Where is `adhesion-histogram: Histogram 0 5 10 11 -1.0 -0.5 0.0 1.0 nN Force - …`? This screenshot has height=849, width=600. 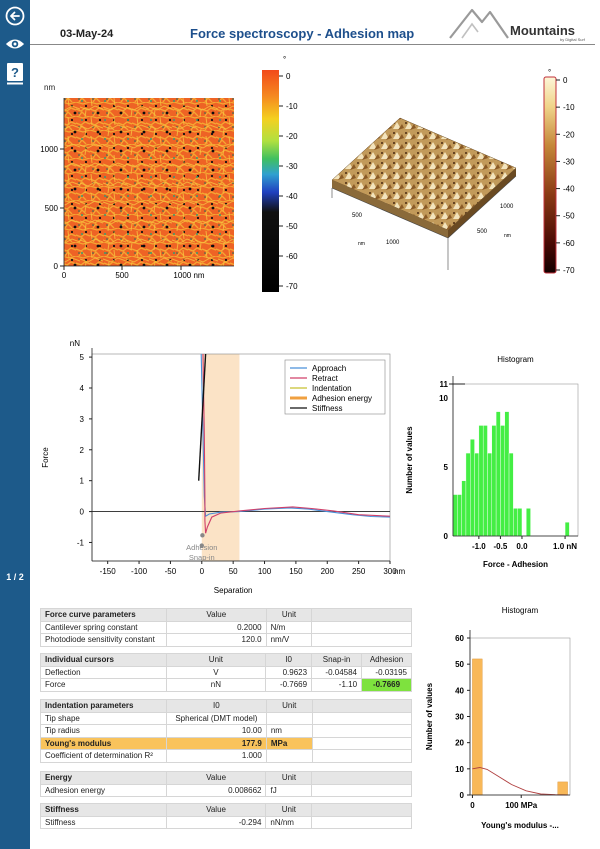 adhesion-histogram: Histogram 0 5 10 11 -1.0 -0.5 0.0 1.0 nN Force - … is located at coordinates (492, 462).